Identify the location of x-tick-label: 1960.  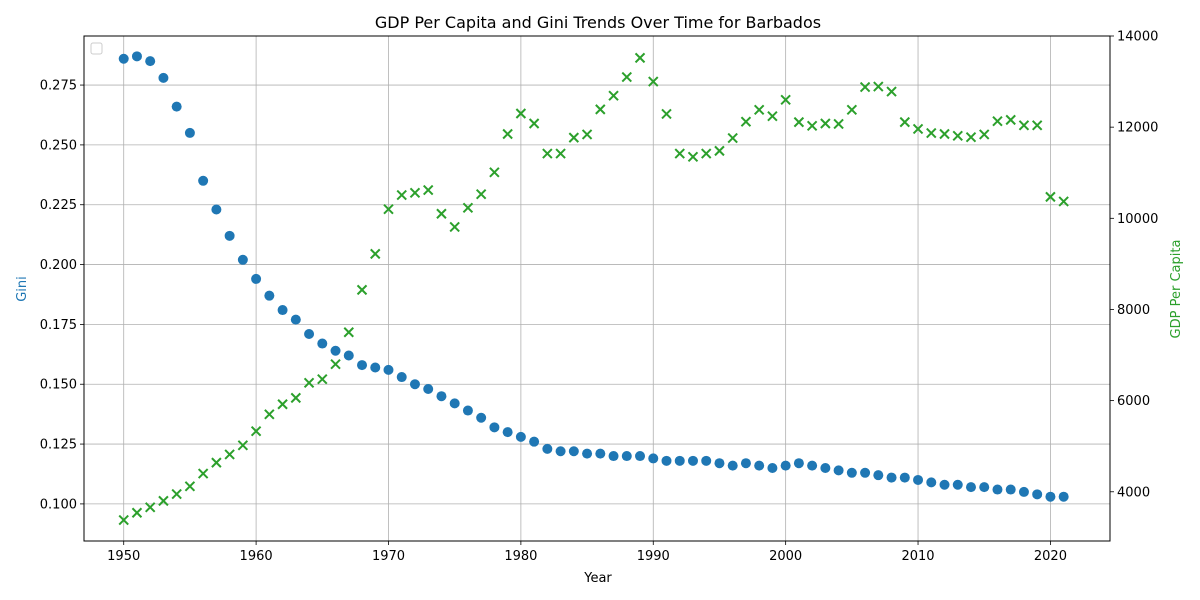
(256, 556).